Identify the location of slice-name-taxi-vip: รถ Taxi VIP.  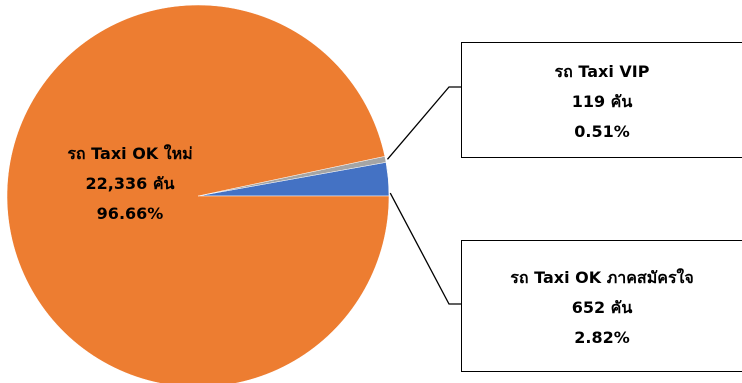
(602, 71).